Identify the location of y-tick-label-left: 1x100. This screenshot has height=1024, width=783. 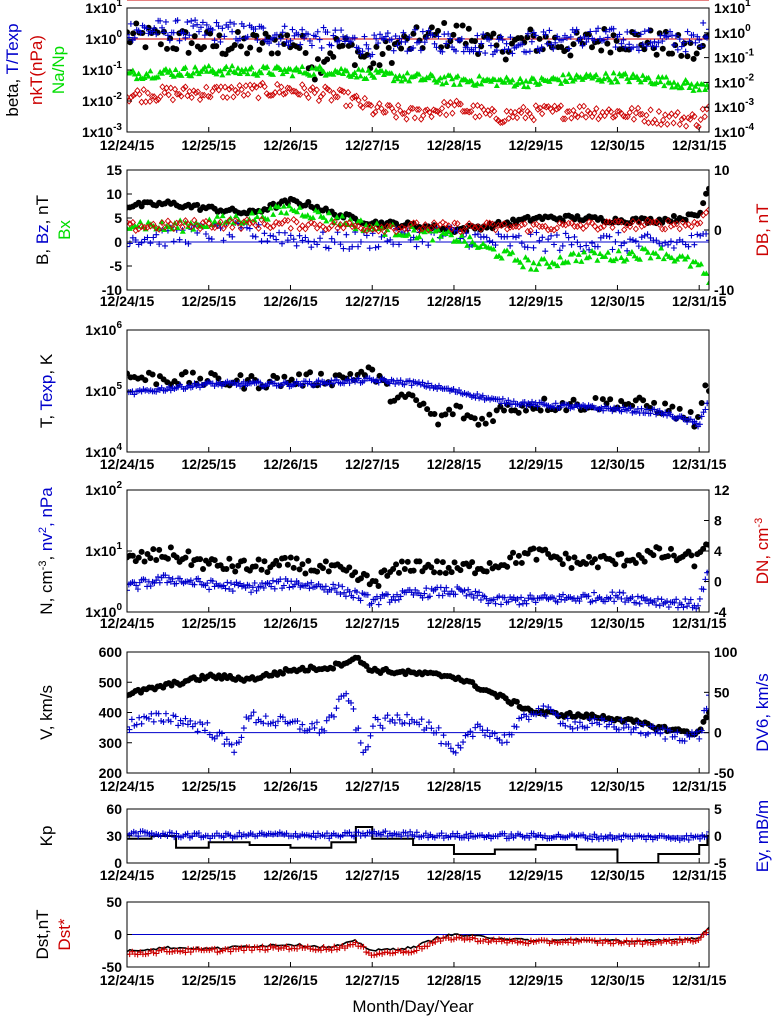
(103, 38).